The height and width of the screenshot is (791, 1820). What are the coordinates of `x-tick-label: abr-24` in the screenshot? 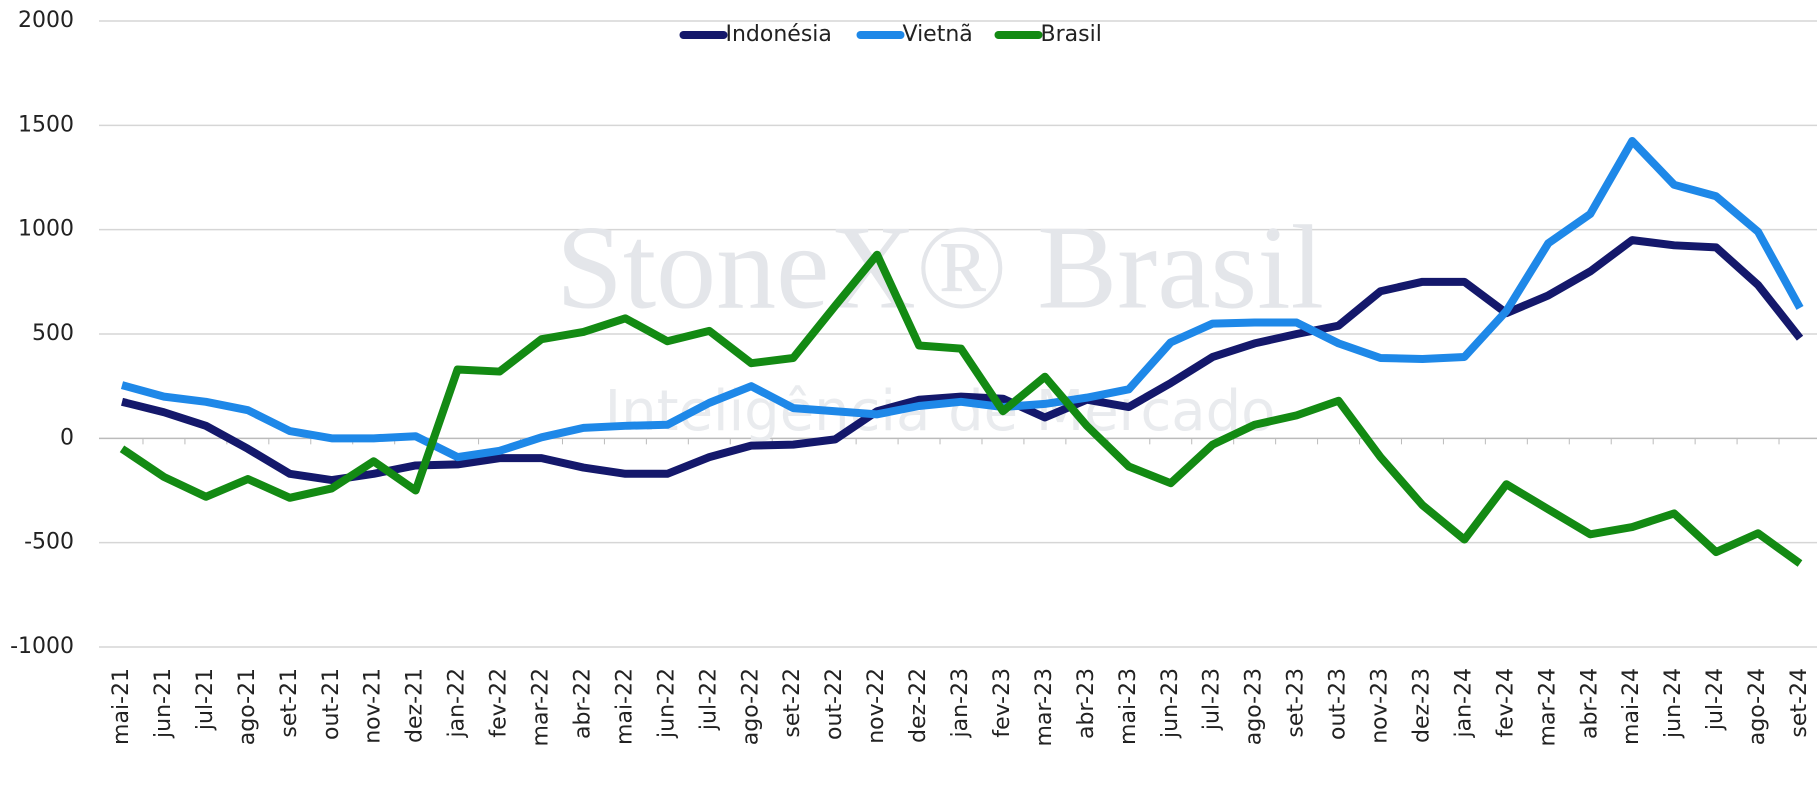 It's located at (1589, 703).